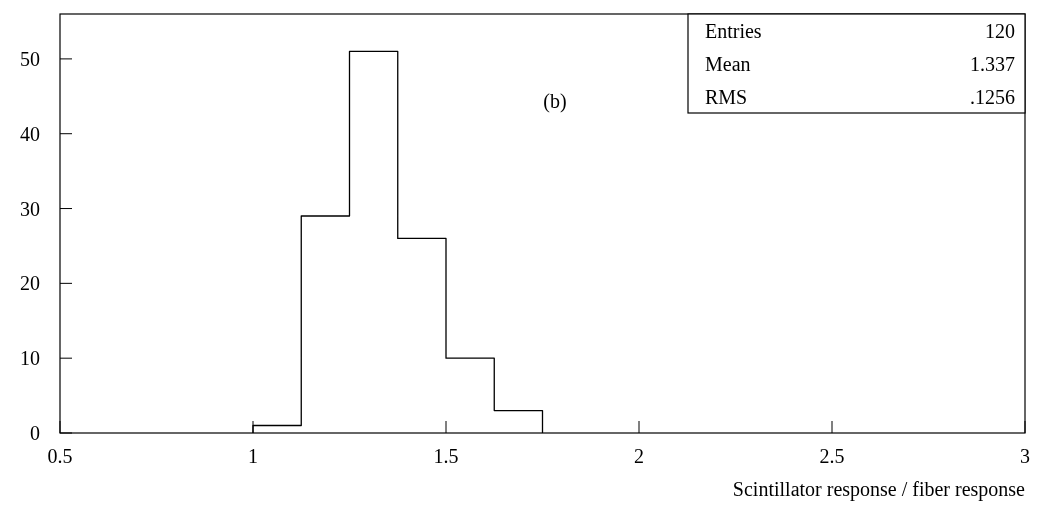 The height and width of the screenshot is (508, 1038). I want to click on x-tick-label: 1, so click(253, 456).